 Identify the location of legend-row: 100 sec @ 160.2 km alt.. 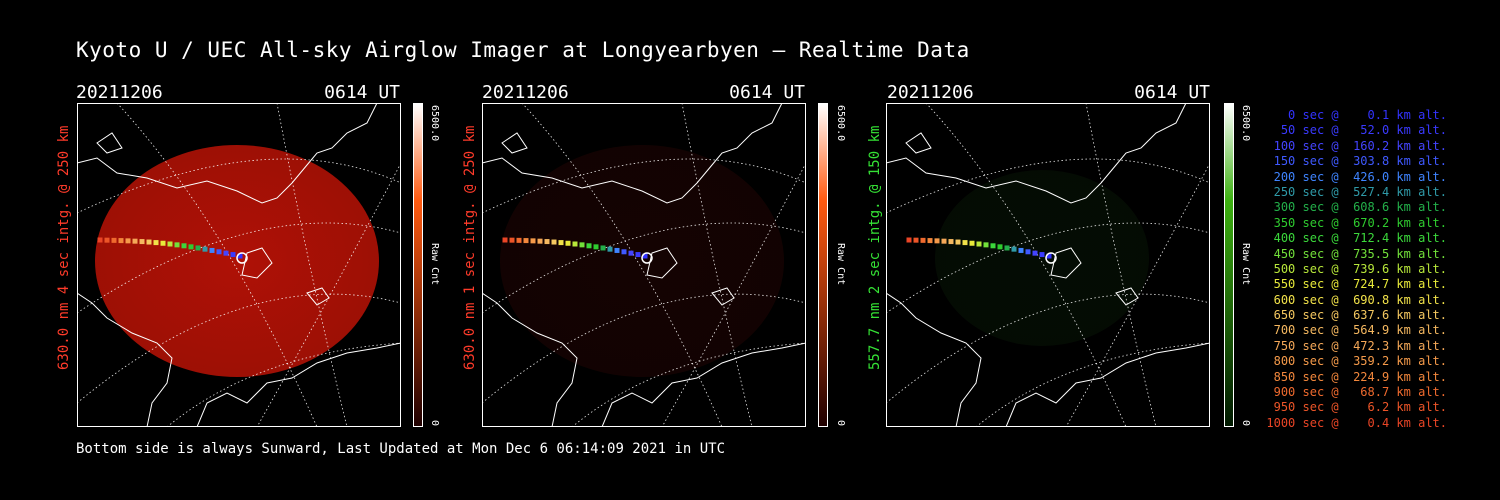
(1356, 145).